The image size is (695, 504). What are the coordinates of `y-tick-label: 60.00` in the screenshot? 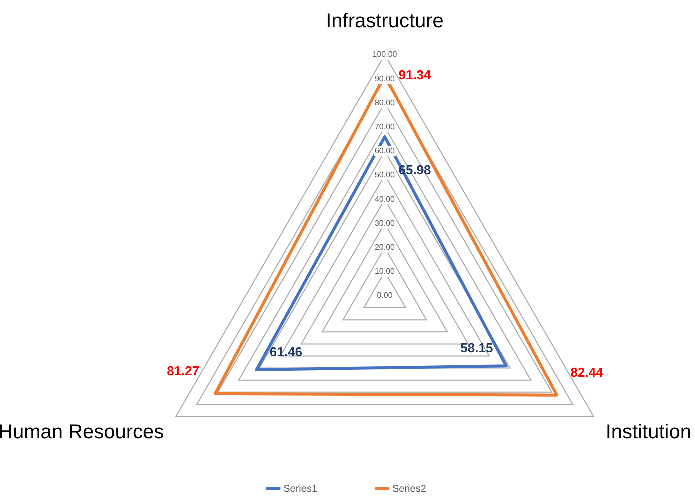 It's located at (385, 151).